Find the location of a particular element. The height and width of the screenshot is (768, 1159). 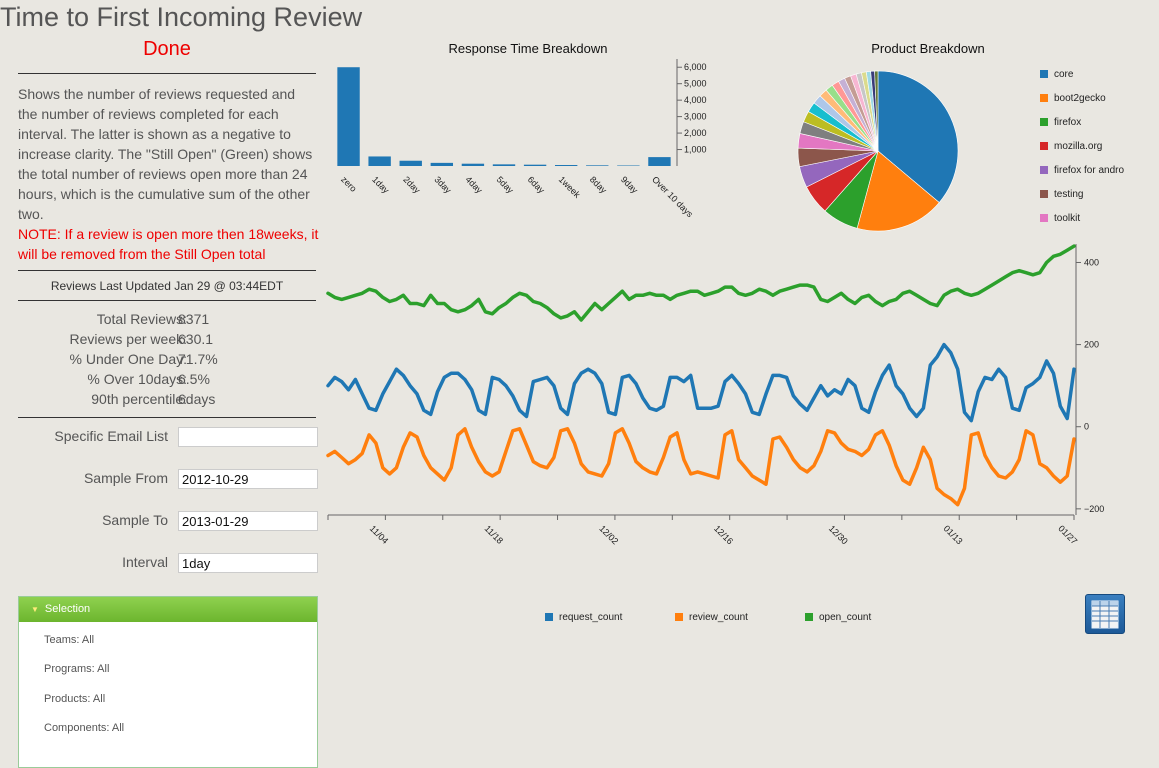

legend-label: toolkit is located at coordinates (1067, 218).